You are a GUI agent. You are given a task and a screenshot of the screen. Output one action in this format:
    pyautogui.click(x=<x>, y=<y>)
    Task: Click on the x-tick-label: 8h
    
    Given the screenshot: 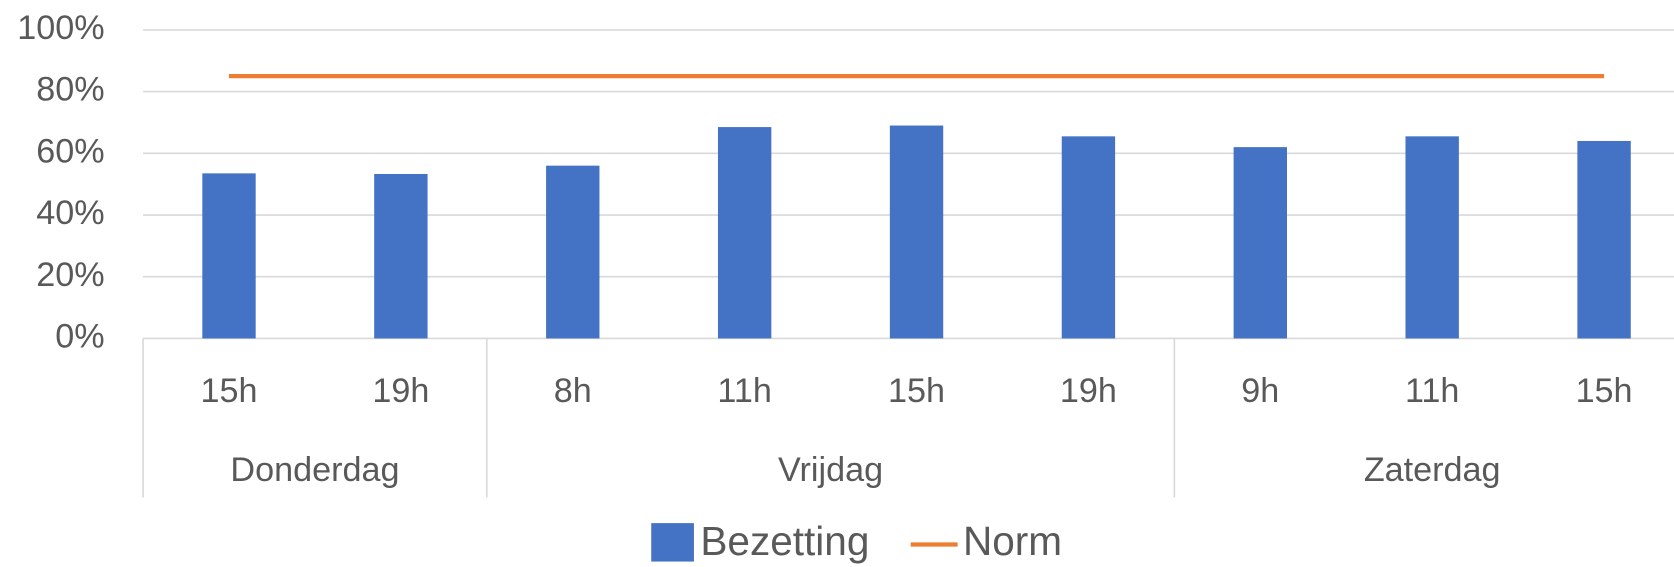 What is the action you would take?
    pyautogui.click(x=573, y=391)
    